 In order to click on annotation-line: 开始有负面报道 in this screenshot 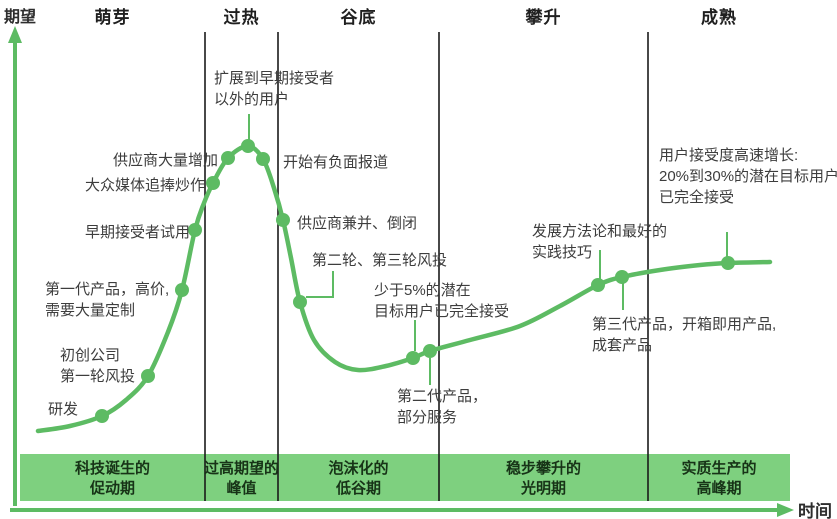, I will do `click(336, 162)`.